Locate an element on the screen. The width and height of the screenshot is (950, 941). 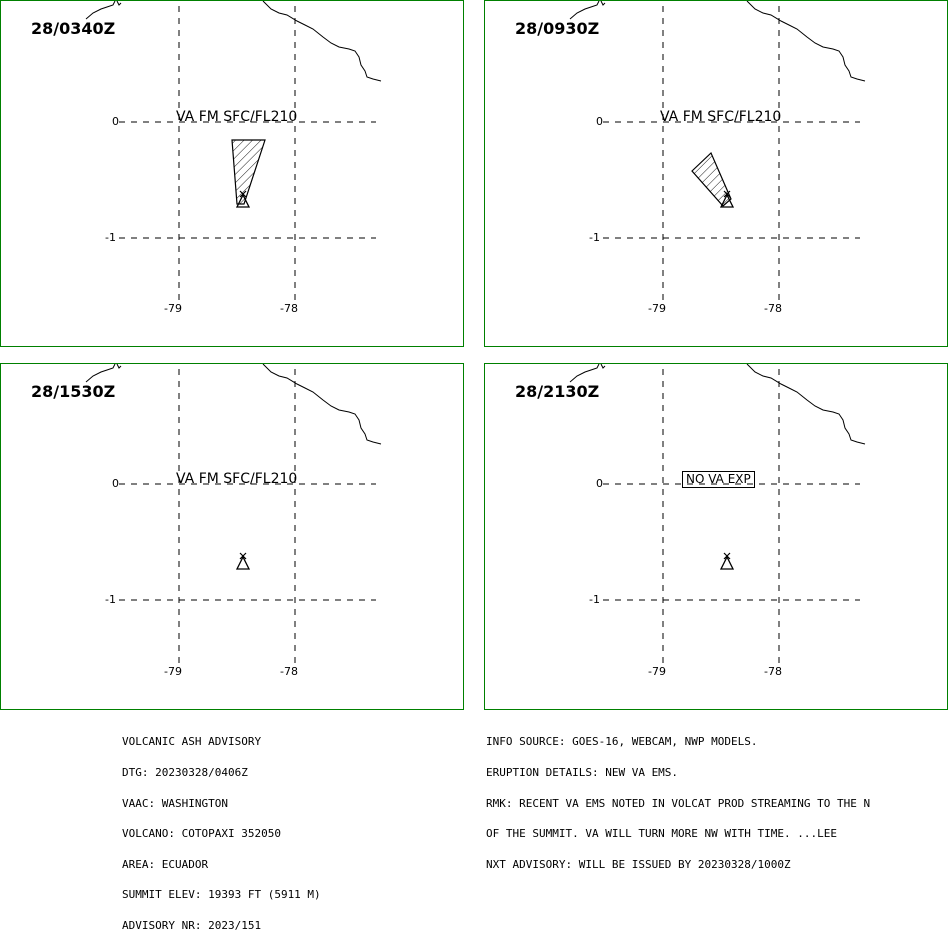
advisory-line: SUMMIT ELEV: 19393 FT (5911 M) is located at coordinates (221, 895).